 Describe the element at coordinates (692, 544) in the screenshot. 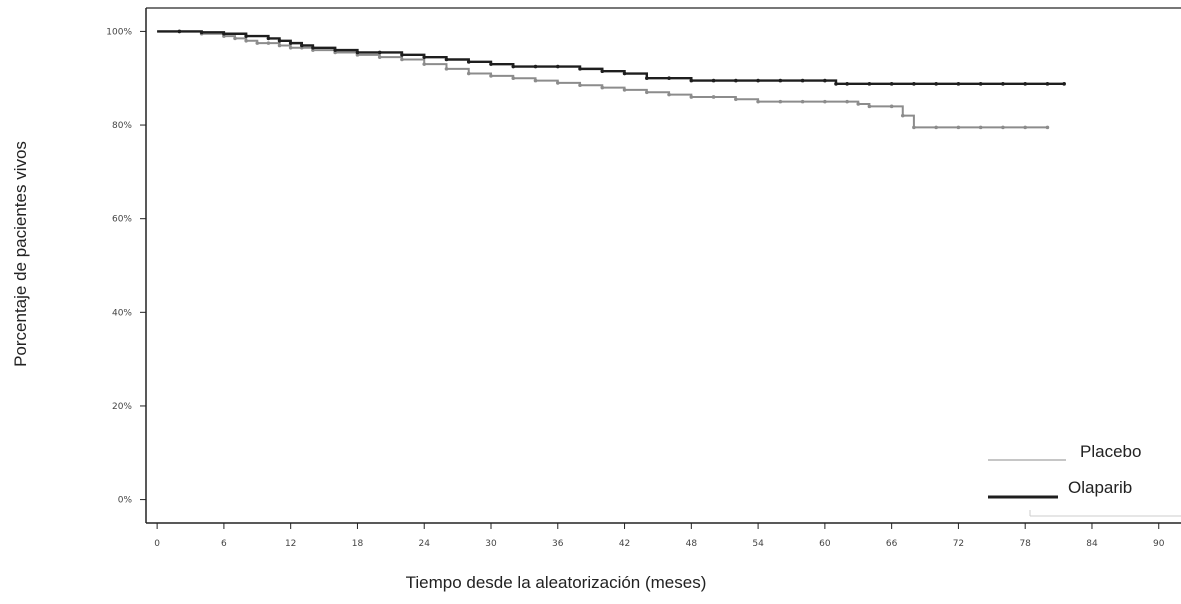

I see `x-tick-label: 48` at that location.